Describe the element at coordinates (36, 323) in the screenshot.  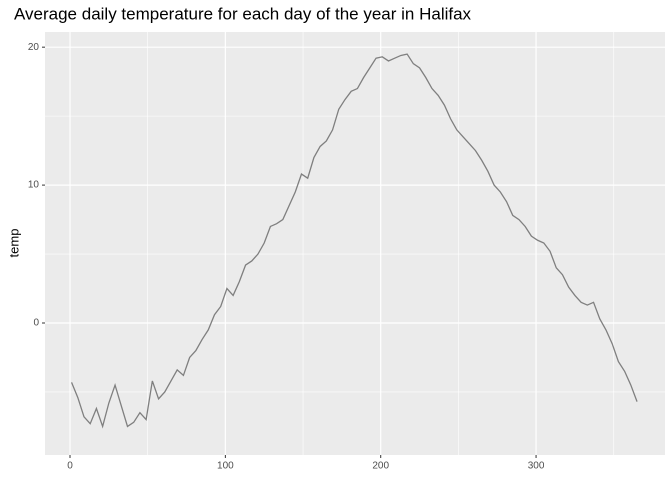
I see `y-tick-label: 0` at that location.